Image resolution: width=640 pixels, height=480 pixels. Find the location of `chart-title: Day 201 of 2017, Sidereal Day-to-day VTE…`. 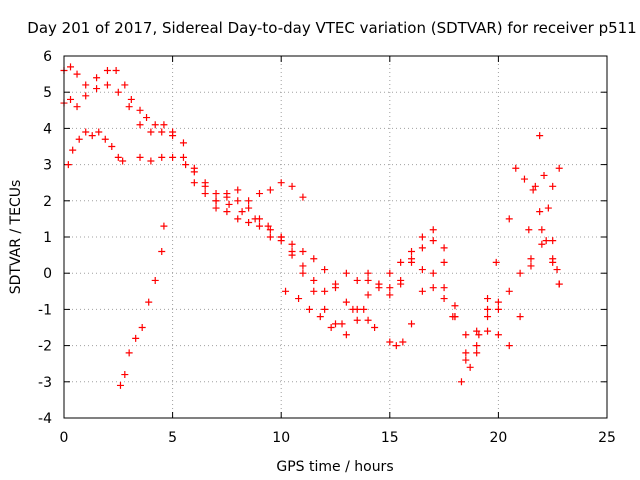

chart-title: Day 201 of 2017, Sidereal Day-to-day VTE… is located at coordinates (331, 28).